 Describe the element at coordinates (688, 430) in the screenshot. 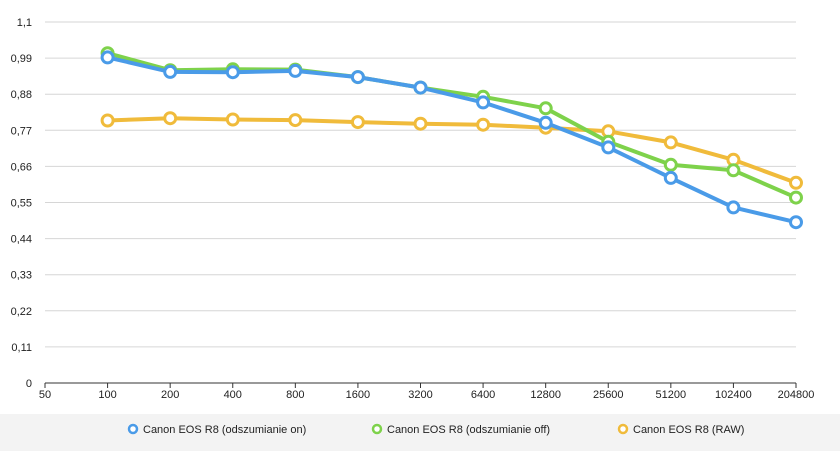

I see `legend-label: Canon EOS R8 (RAW)` at that location.